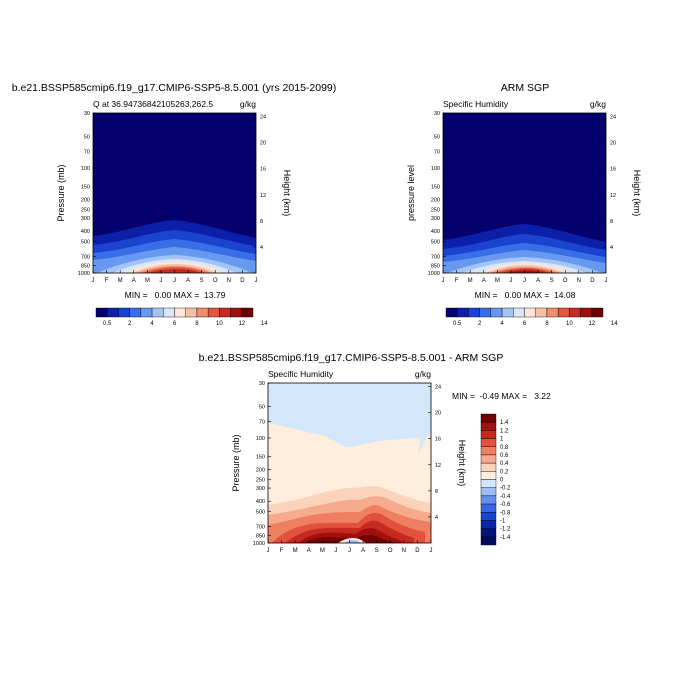 This screenshot has width=700, height=700. I want to click on colorbar-label: -0.4, so click(505, 497).